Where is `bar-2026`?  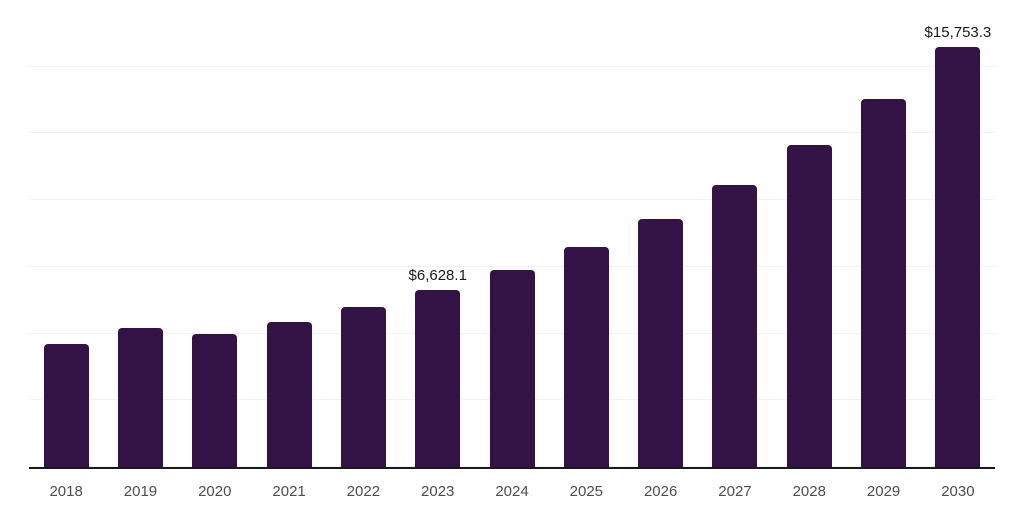
bar-2026 is located at coordinates (661, 343).